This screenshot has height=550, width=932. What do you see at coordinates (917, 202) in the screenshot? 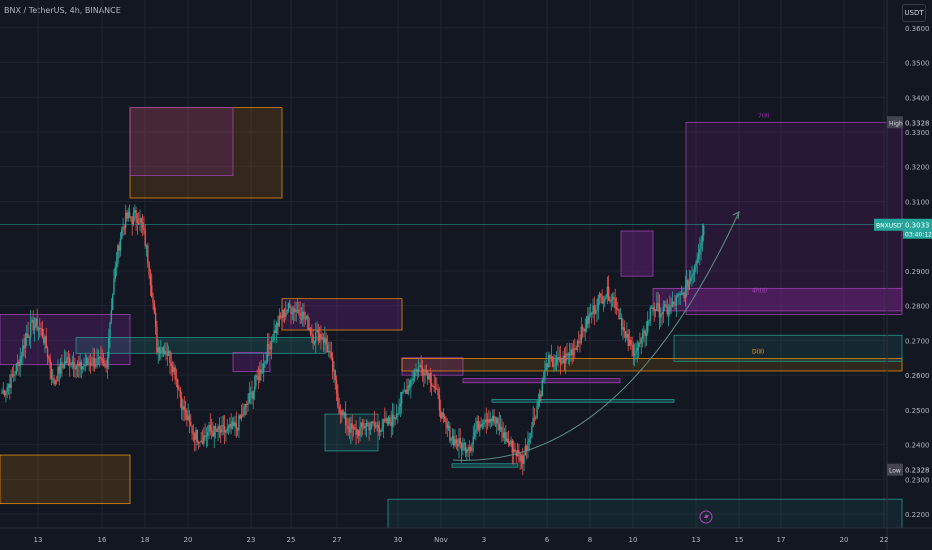
I see `price-tick-label: 0.3100` at bounding box center [917, 202].